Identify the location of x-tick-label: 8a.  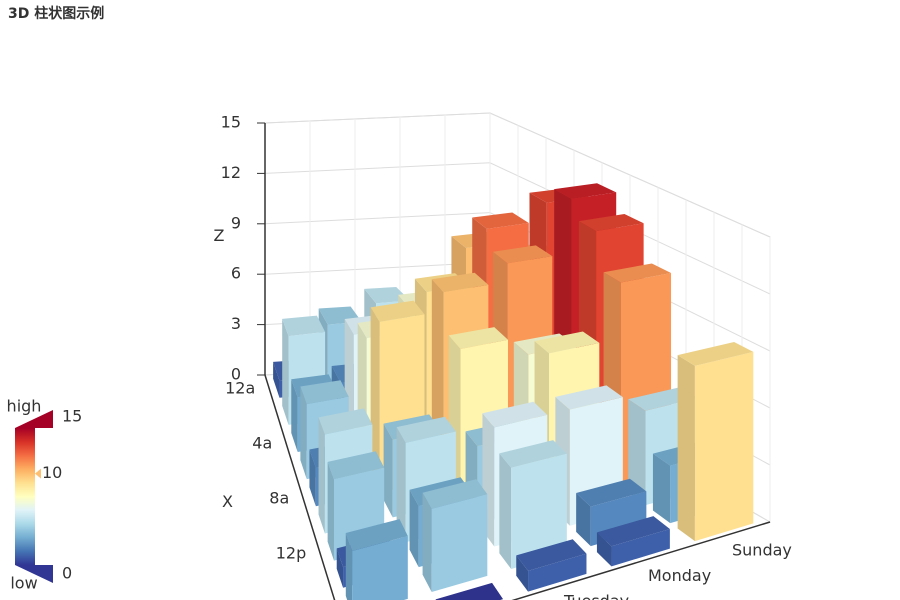
(279, 497).